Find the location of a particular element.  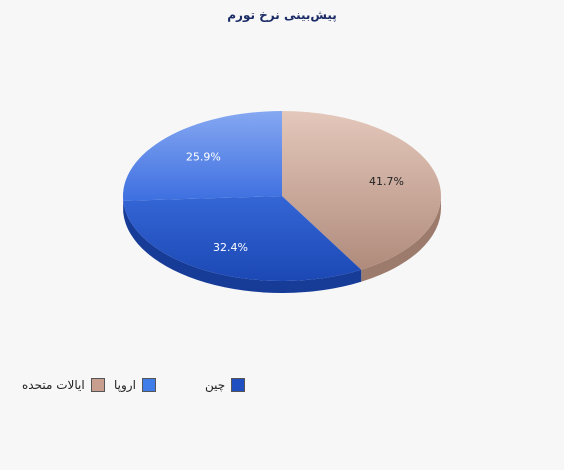

legend-item-europe: اروپا is located at coordinates (135, 385).